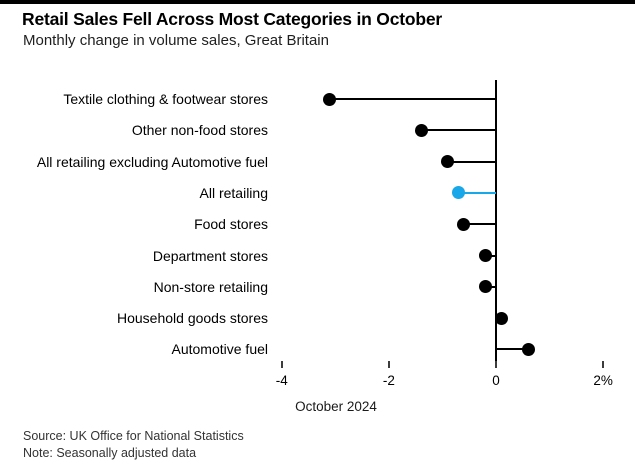 The height and width of the screenshot is (471, 635). Describe the element at coordinates (110, 453) in the screenshot. I see `data-note: Note: Seasonally adjusted data` at that location.